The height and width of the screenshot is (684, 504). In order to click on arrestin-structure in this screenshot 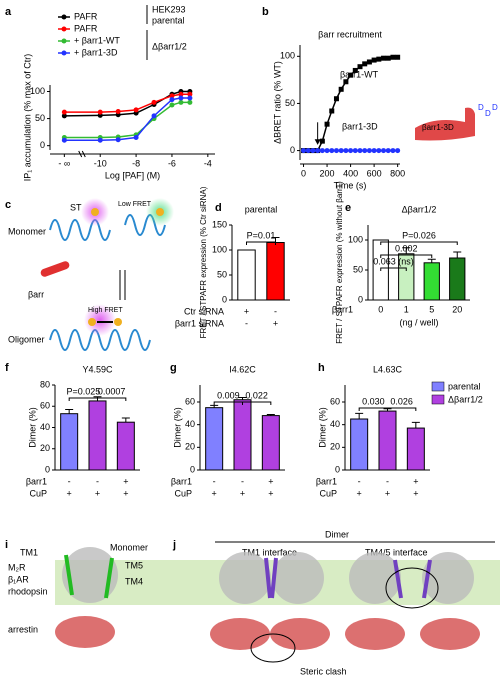, I will do `click(300, 634)`.